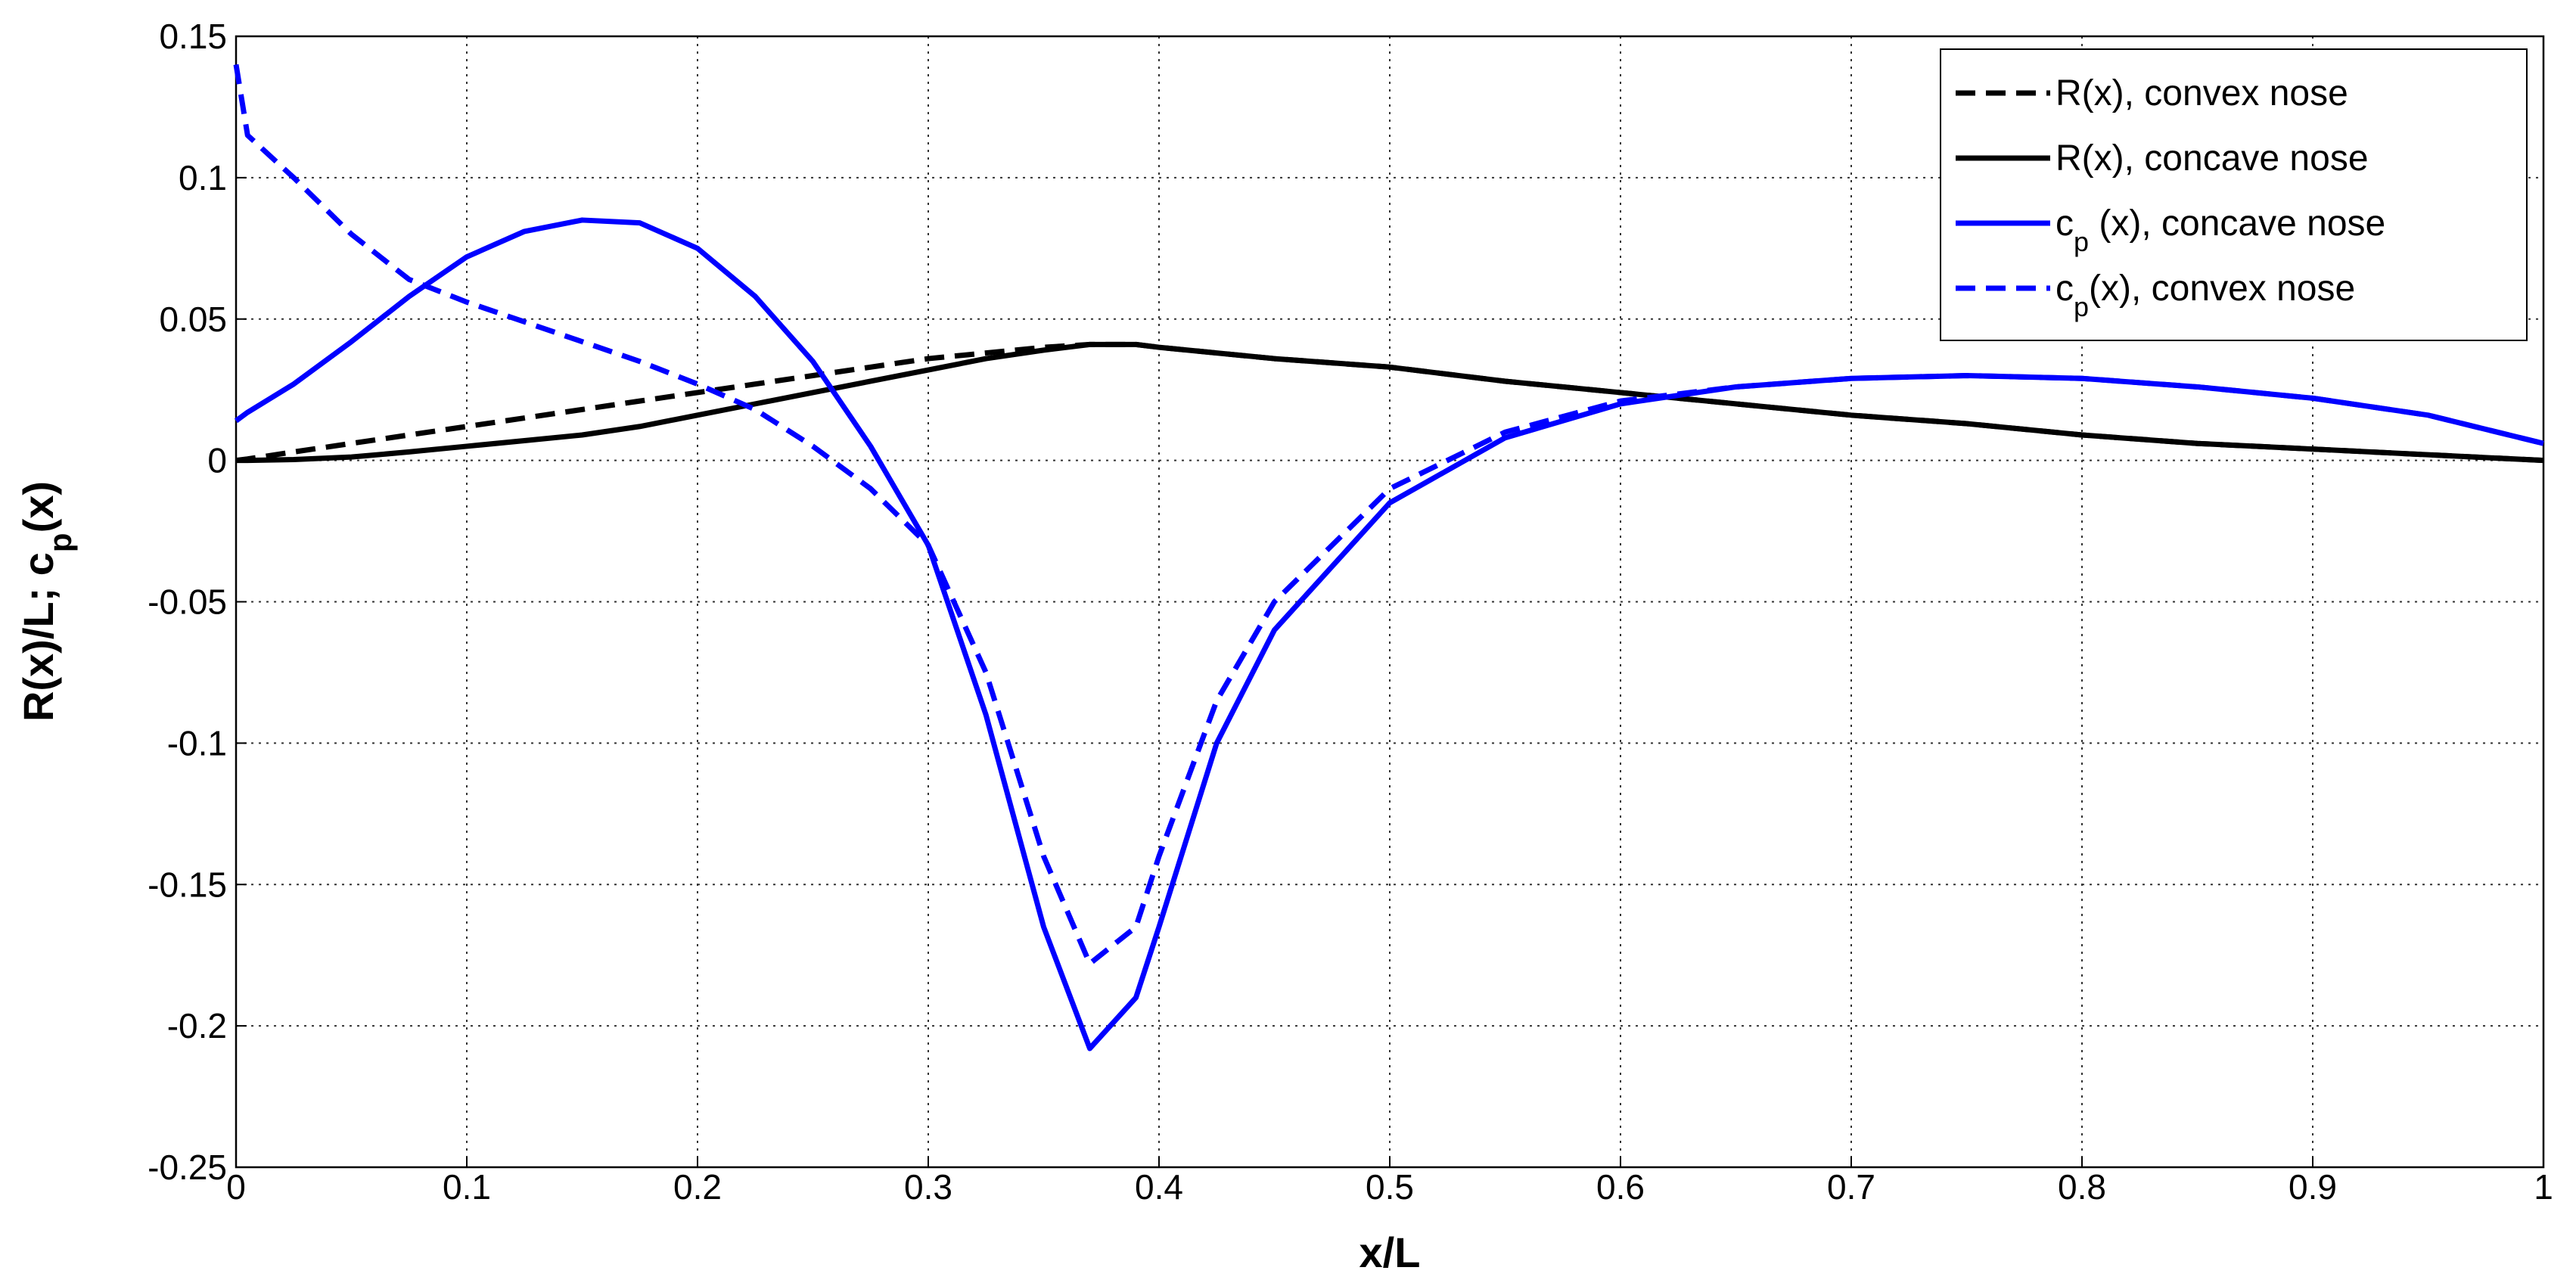 The image size is (2576, 1286). I want to click on y-tick-label: 0.1, so click(203, 177).